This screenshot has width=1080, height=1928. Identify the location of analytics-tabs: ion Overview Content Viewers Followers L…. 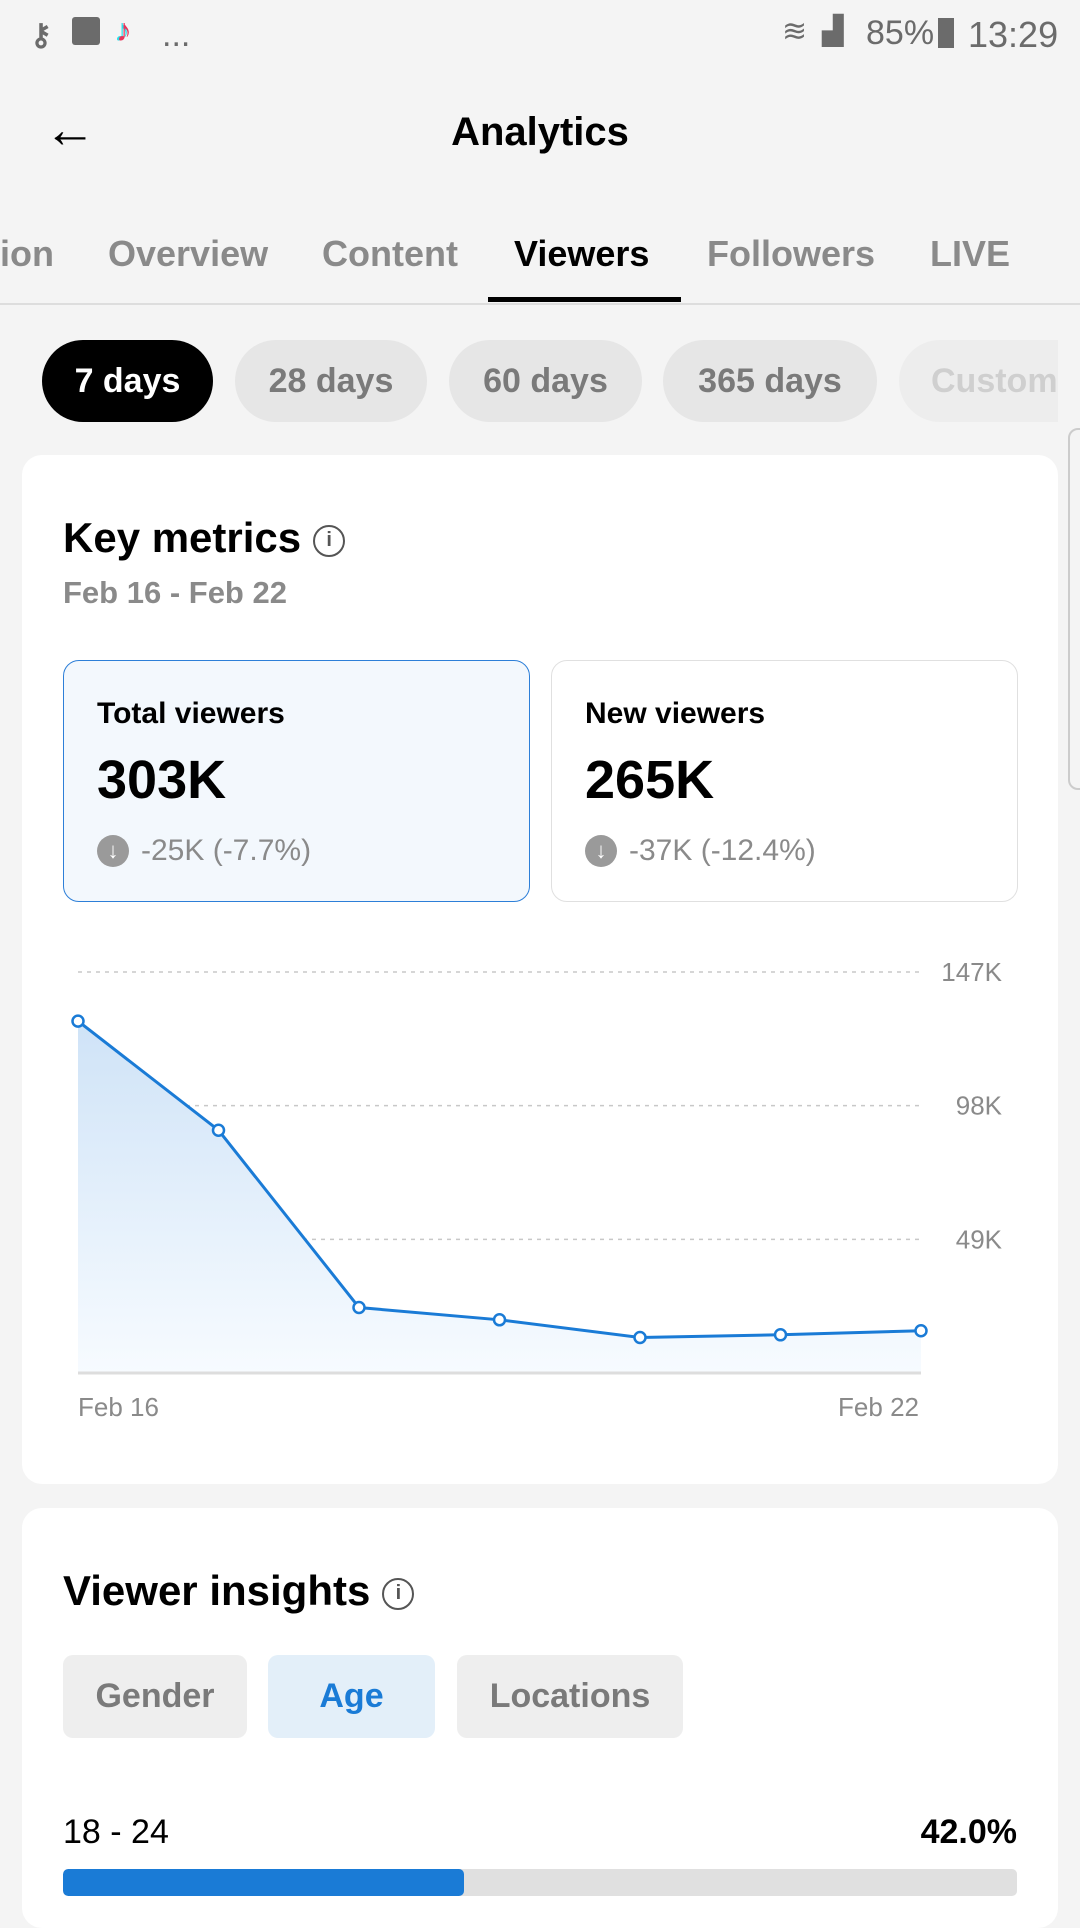
(540, 260).